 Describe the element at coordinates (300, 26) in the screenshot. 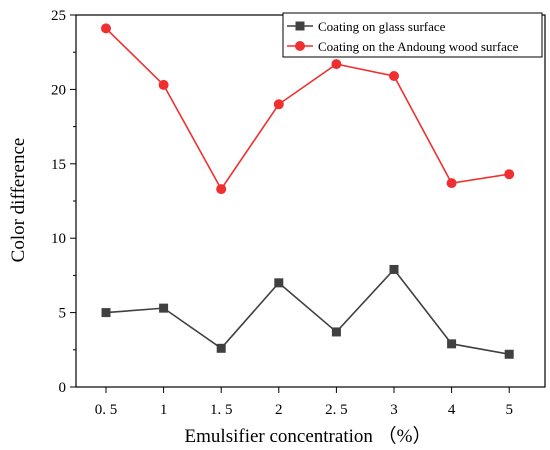

I see `legend-marker-glass` at that location.